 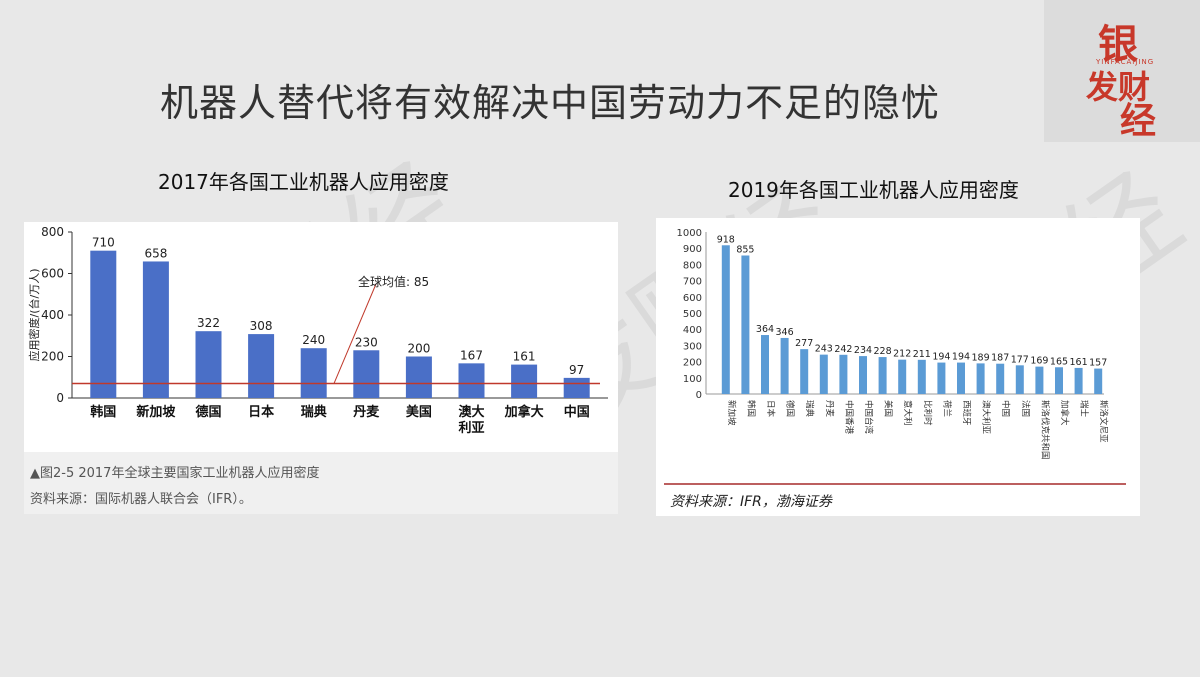 I want to click on data-label: 855, so click(x=745, y=249).